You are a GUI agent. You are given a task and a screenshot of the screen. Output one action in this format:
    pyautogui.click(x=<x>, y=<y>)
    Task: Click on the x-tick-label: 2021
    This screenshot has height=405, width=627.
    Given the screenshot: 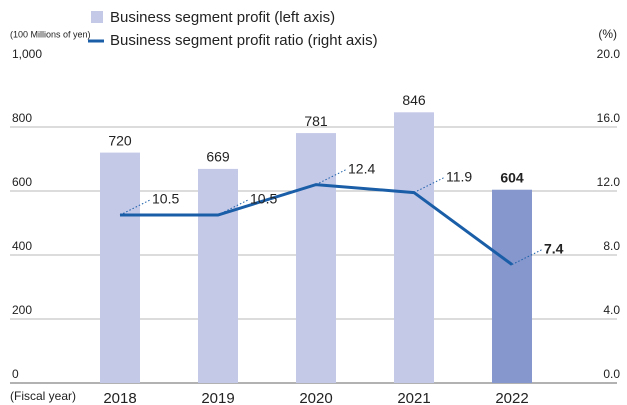 What is the action you would take?
    pyautogui.click(x=413, y=397)
    